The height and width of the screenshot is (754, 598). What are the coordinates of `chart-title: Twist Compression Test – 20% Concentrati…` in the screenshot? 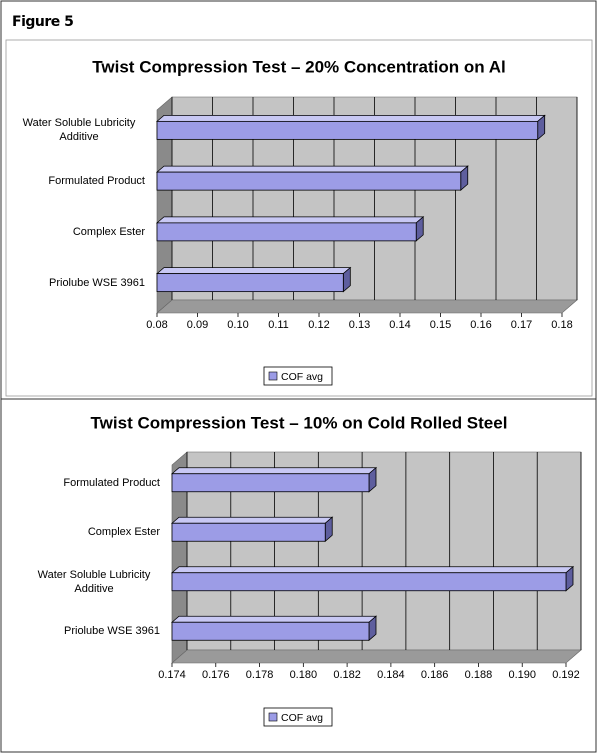 It's located at (298, 66).